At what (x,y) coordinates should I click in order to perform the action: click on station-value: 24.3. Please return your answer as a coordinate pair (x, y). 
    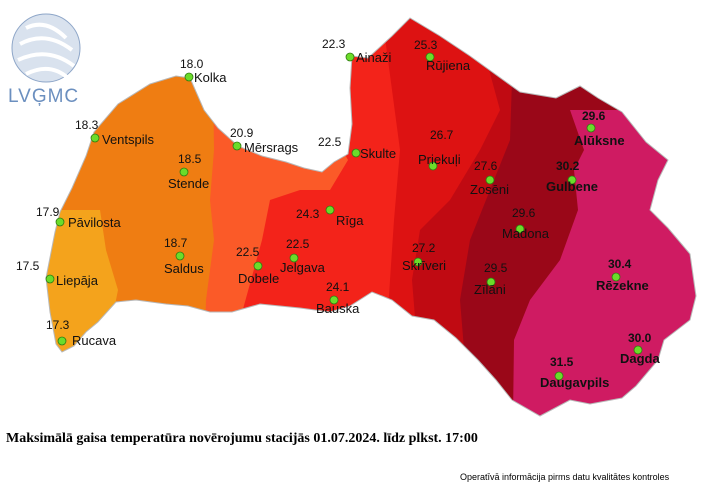
    Looking at the image, I should click on (308, 214).